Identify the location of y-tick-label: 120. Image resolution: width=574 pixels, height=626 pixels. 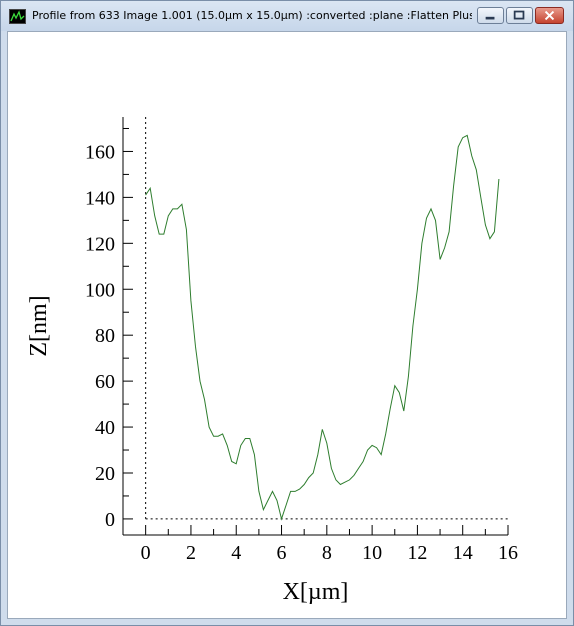
(100, 244).